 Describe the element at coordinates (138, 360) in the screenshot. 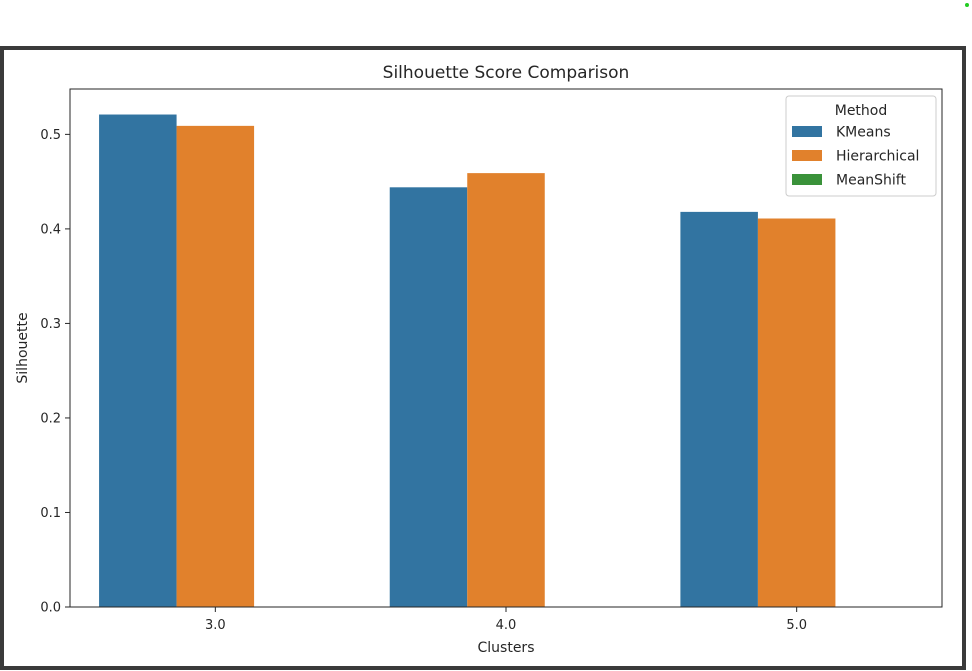

I see `bar-kmeans-3.0` at that location.